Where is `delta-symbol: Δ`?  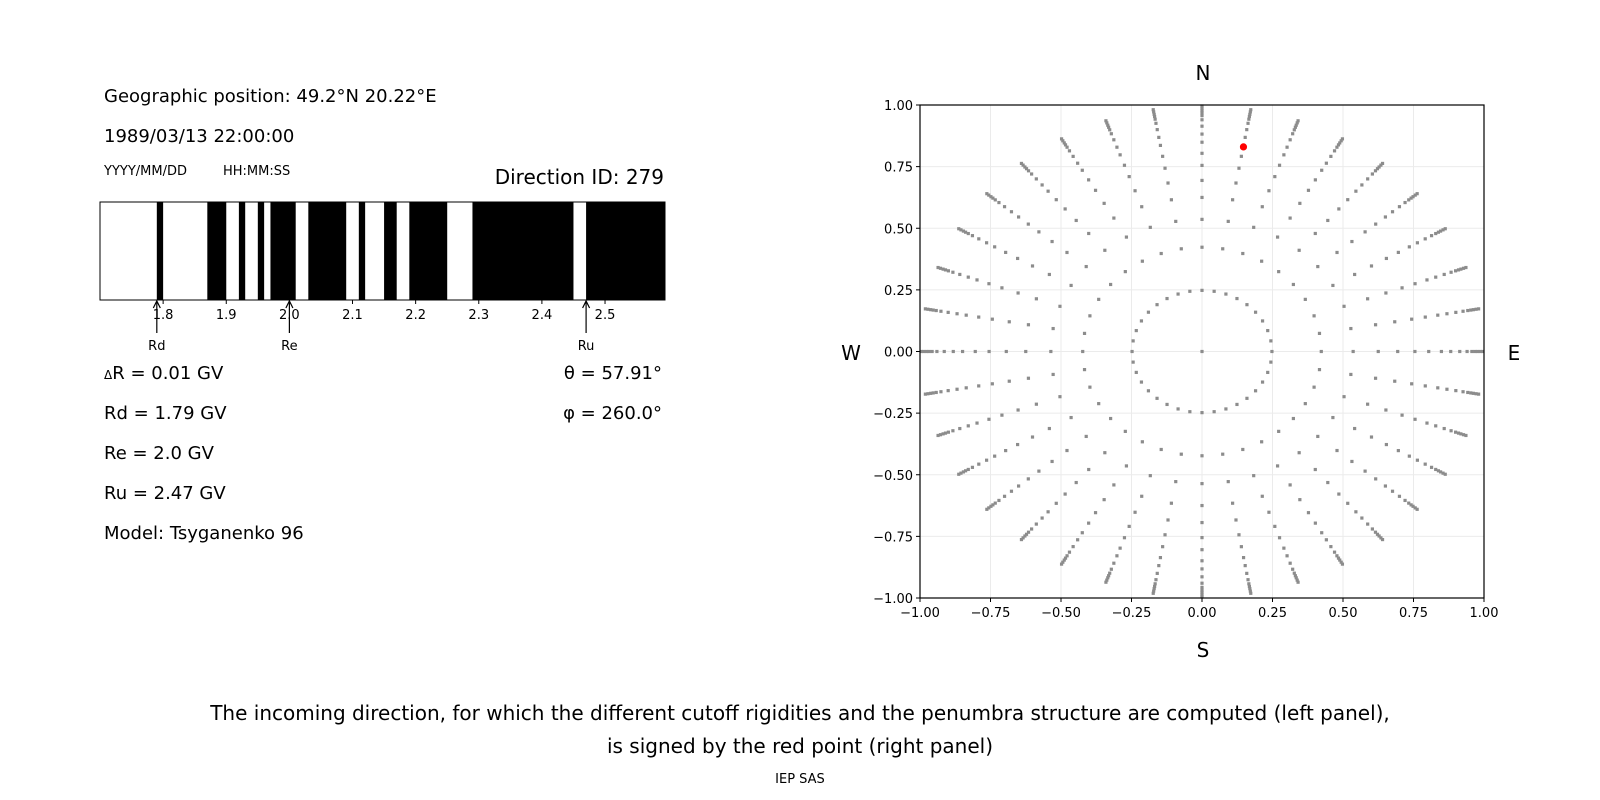
delta-symbol: Δ is located at coordinates (108, 375).